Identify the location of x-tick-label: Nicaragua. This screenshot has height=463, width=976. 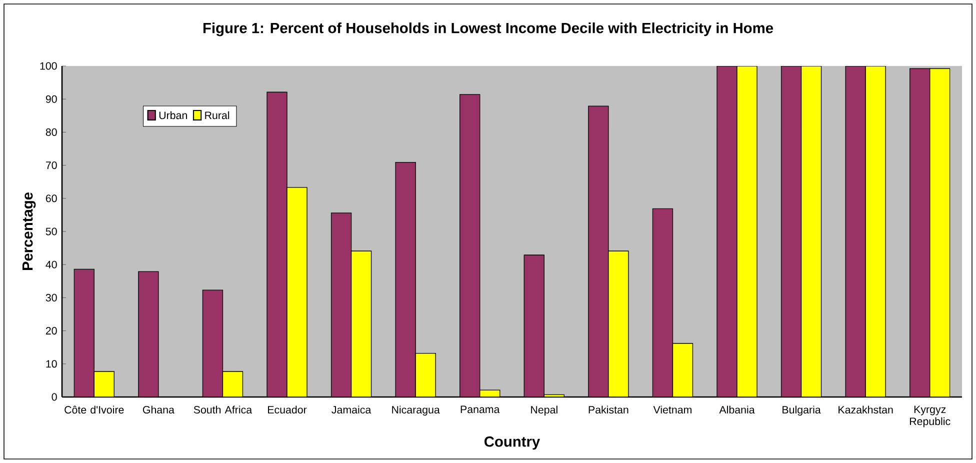
(416, 411).